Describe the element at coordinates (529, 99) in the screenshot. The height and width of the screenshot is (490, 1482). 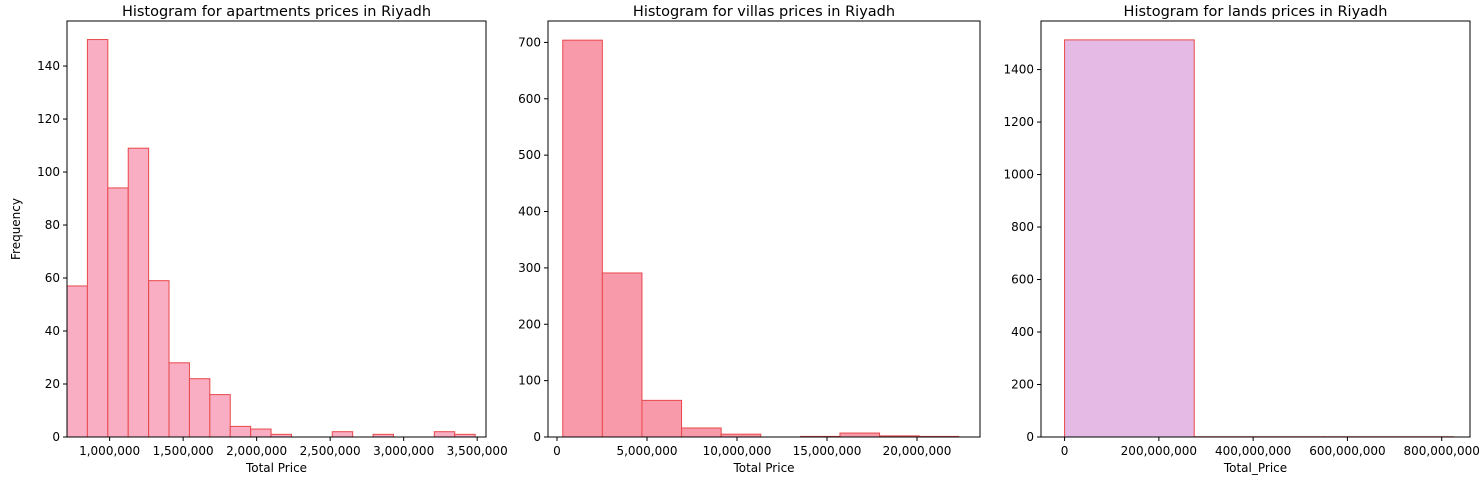
I see `villas-y-tick-label: 600` at that location.